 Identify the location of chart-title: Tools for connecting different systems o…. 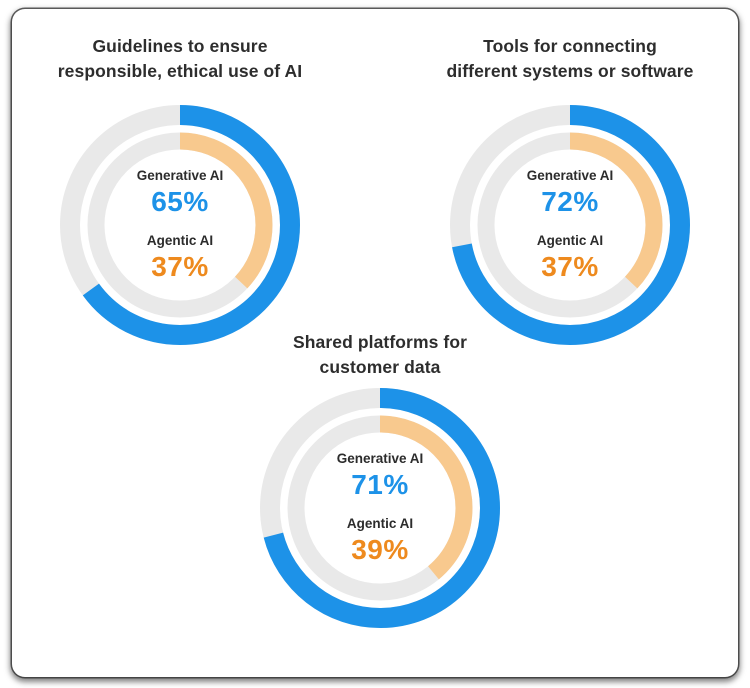
(570, 59).